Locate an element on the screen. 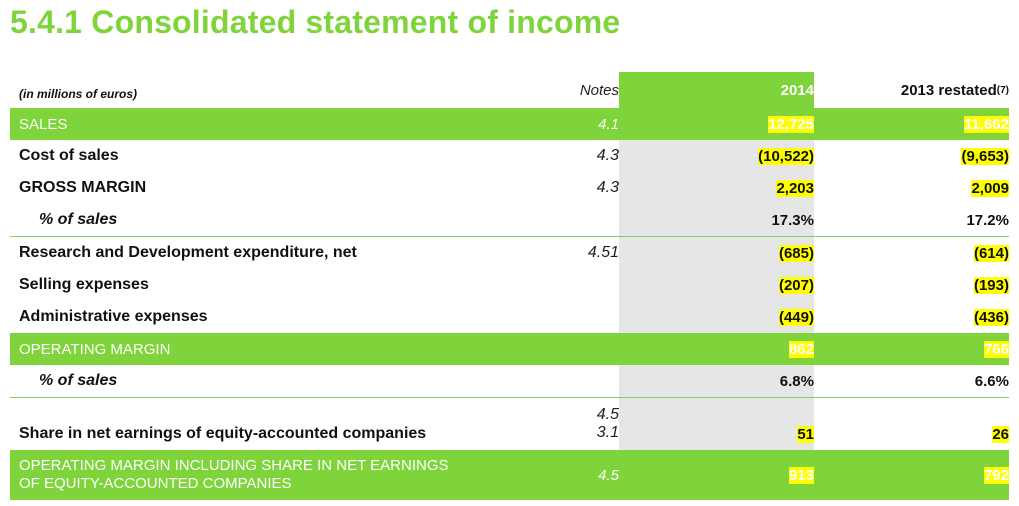  value-2014-text: 2,203 is located at coordinates (795, 188).